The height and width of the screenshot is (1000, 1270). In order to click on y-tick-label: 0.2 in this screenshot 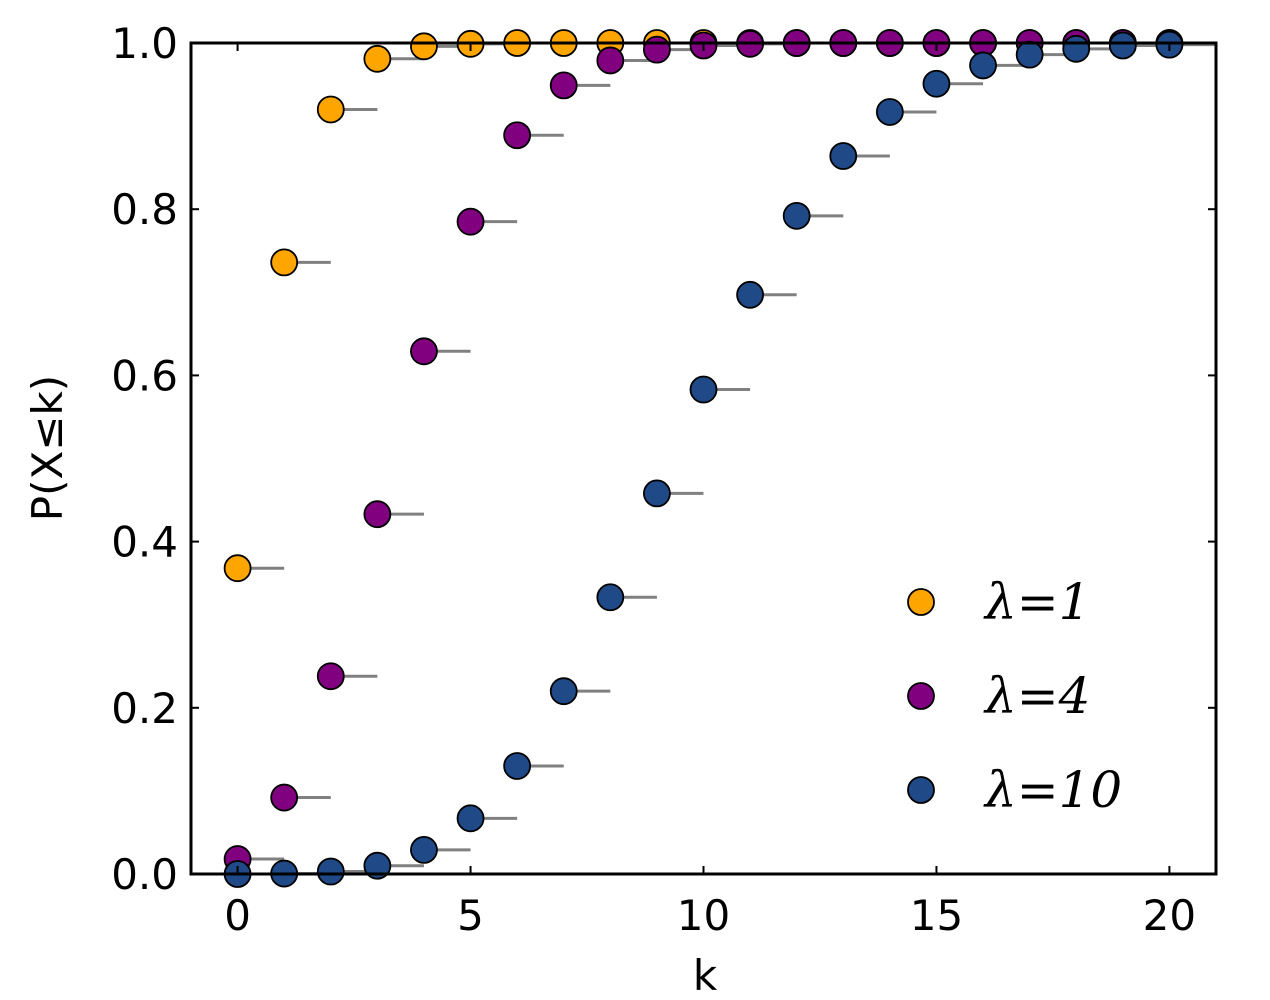, I will do `click(144, 708)`.